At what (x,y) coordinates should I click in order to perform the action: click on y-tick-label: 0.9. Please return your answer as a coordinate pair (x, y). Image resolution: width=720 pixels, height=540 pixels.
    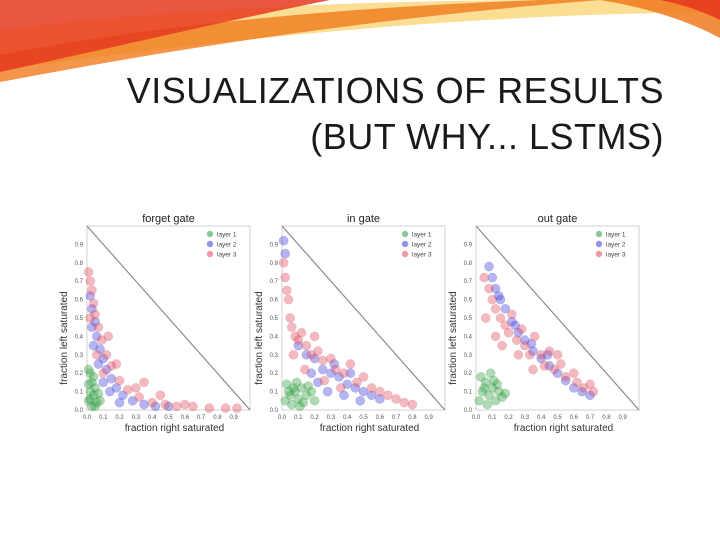
    Looking at the image, I should click on (274, 245).